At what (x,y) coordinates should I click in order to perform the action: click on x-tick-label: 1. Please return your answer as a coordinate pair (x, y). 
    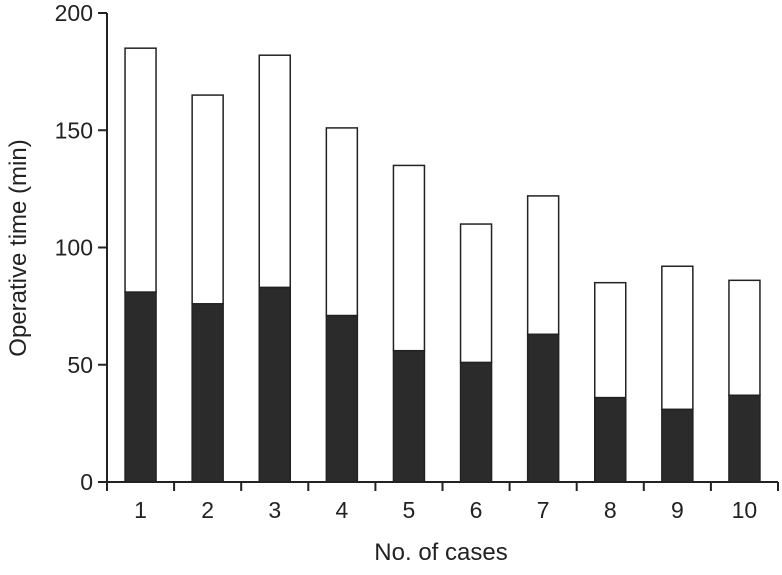
    Looking at the image, I should click on (140, 510).